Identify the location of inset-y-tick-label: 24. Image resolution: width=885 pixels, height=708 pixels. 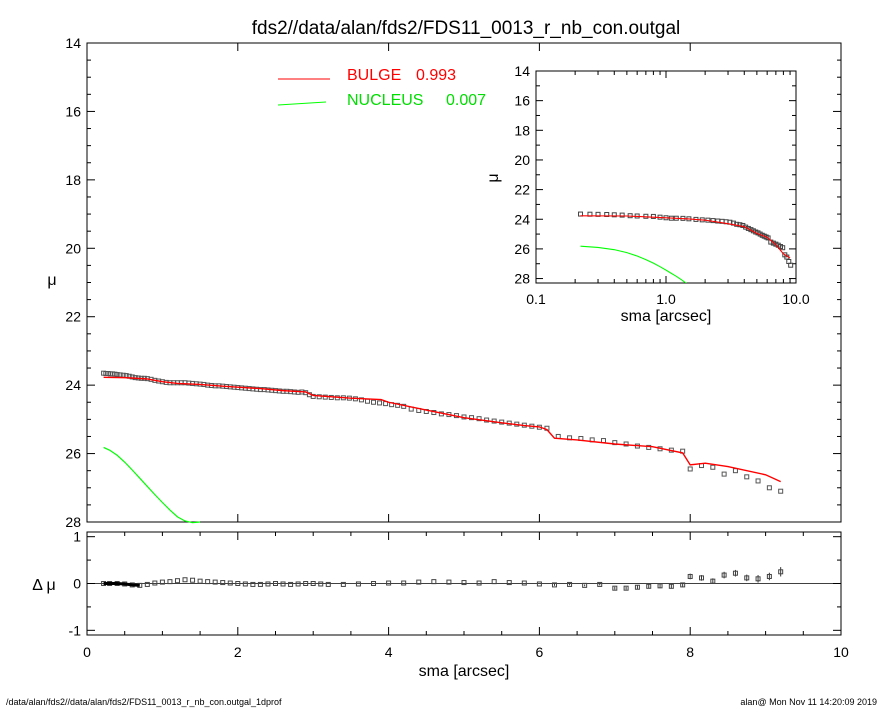
(522, 219).